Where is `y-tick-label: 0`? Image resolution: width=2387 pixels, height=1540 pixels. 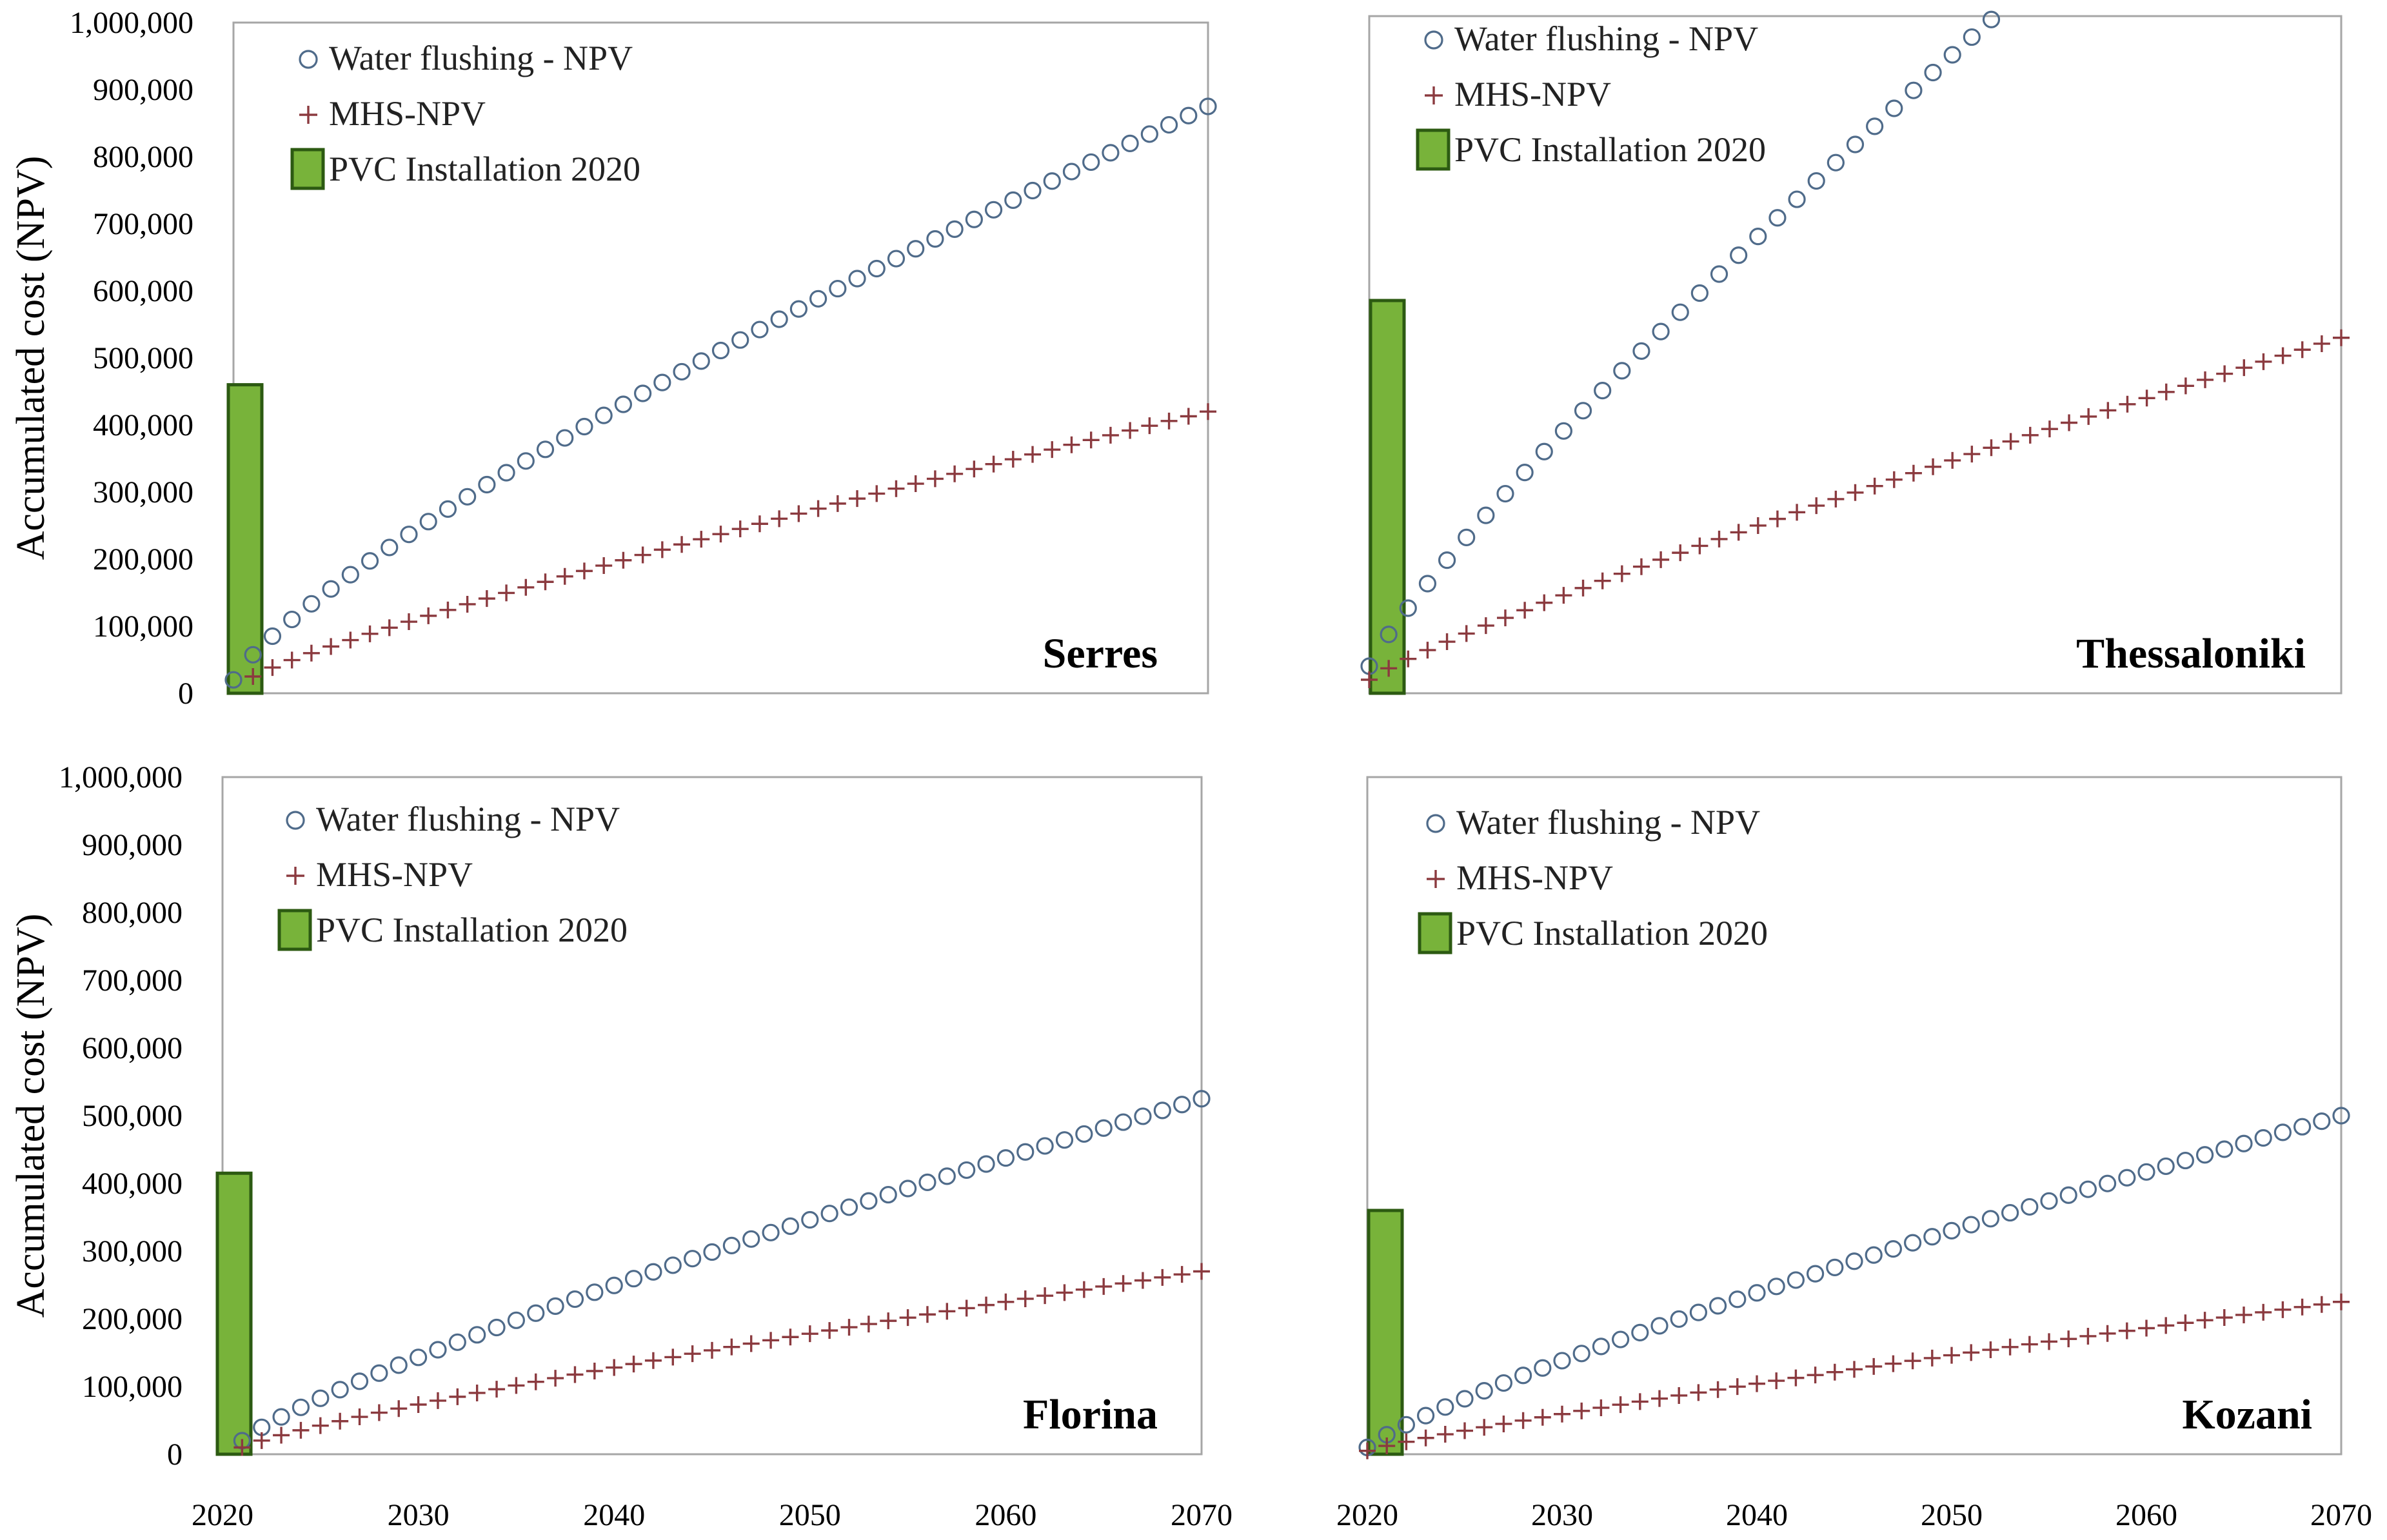 y-tick-label: 0 is located at coordinates (175, 1455).